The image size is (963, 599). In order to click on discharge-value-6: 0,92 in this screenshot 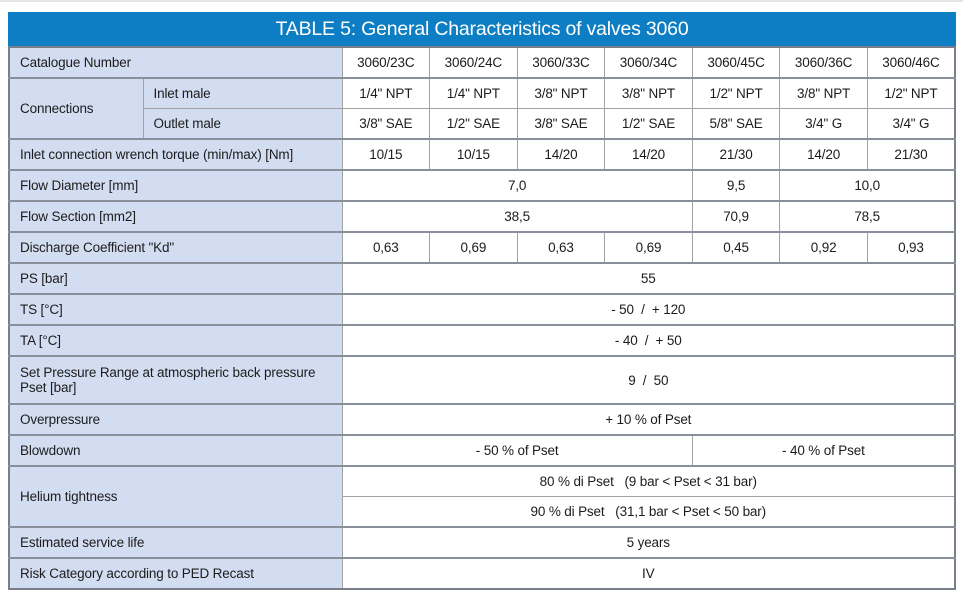, I will do `click(823, 247)`.